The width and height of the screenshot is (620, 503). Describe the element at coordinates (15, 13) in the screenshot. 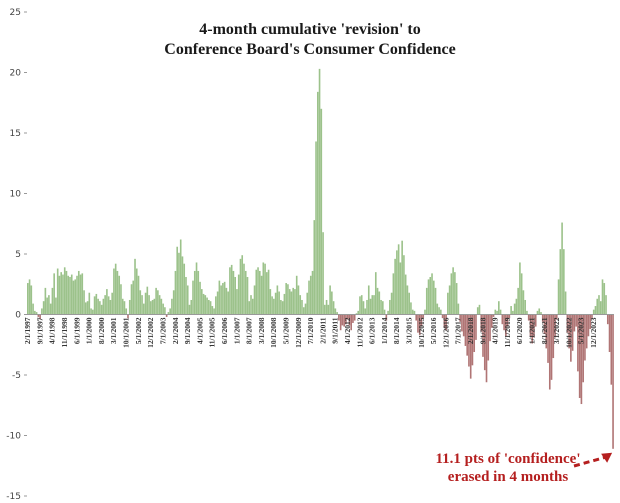

I see `y-tick-label: 25` at that location.